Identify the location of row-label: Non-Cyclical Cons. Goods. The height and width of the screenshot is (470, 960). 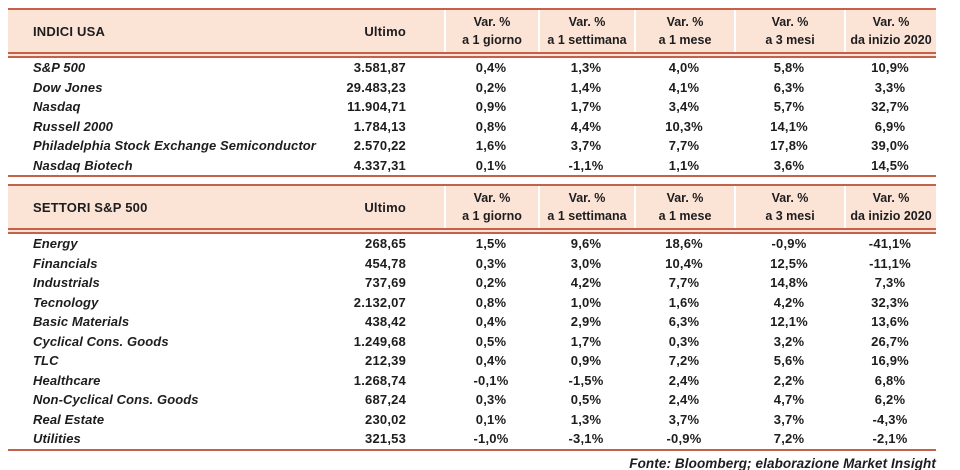
(116, 400).